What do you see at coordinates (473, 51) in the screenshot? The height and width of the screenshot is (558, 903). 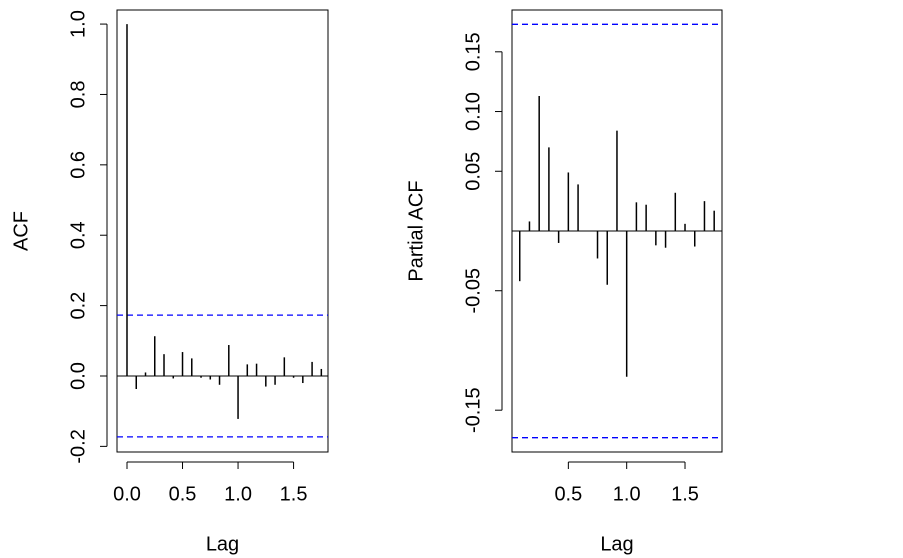 I see `y-tick-label: 0.15` at bounding box center [473, 51].